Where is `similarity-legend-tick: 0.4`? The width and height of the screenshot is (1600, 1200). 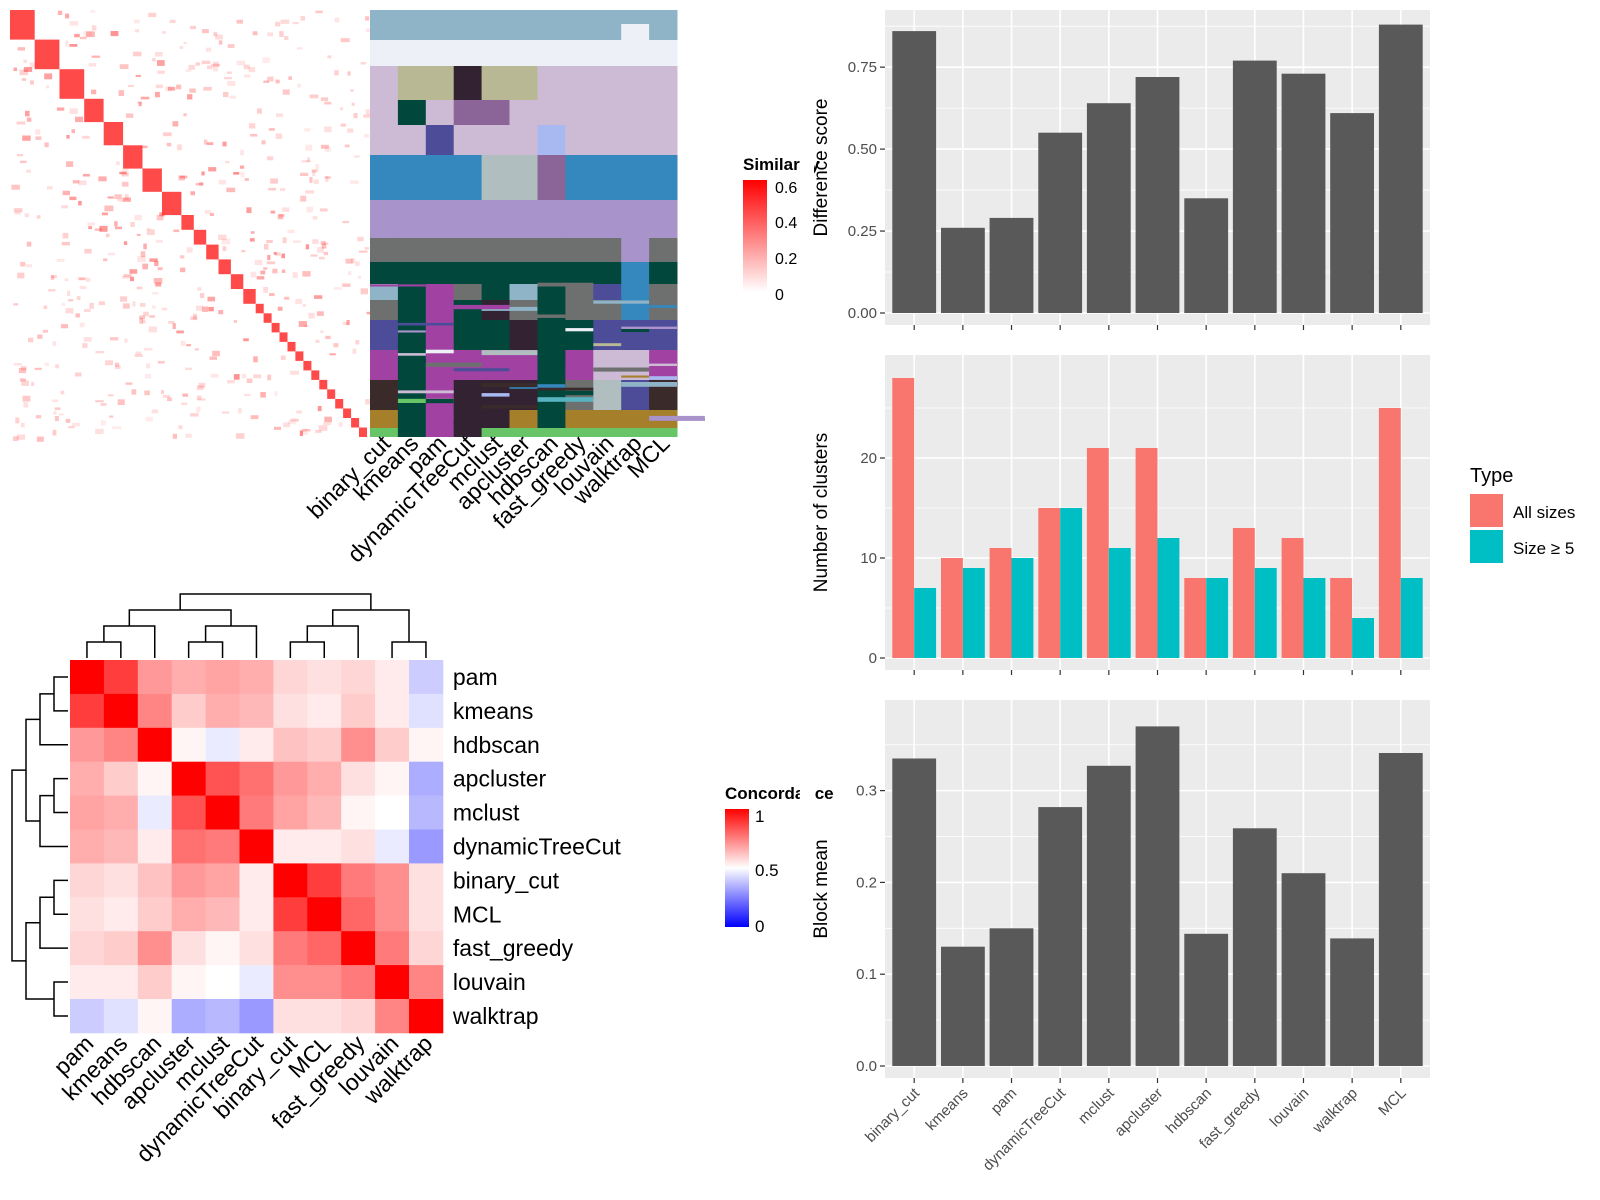 similarity-legend-tick: 0.4 is located at coordinates (786, 223).